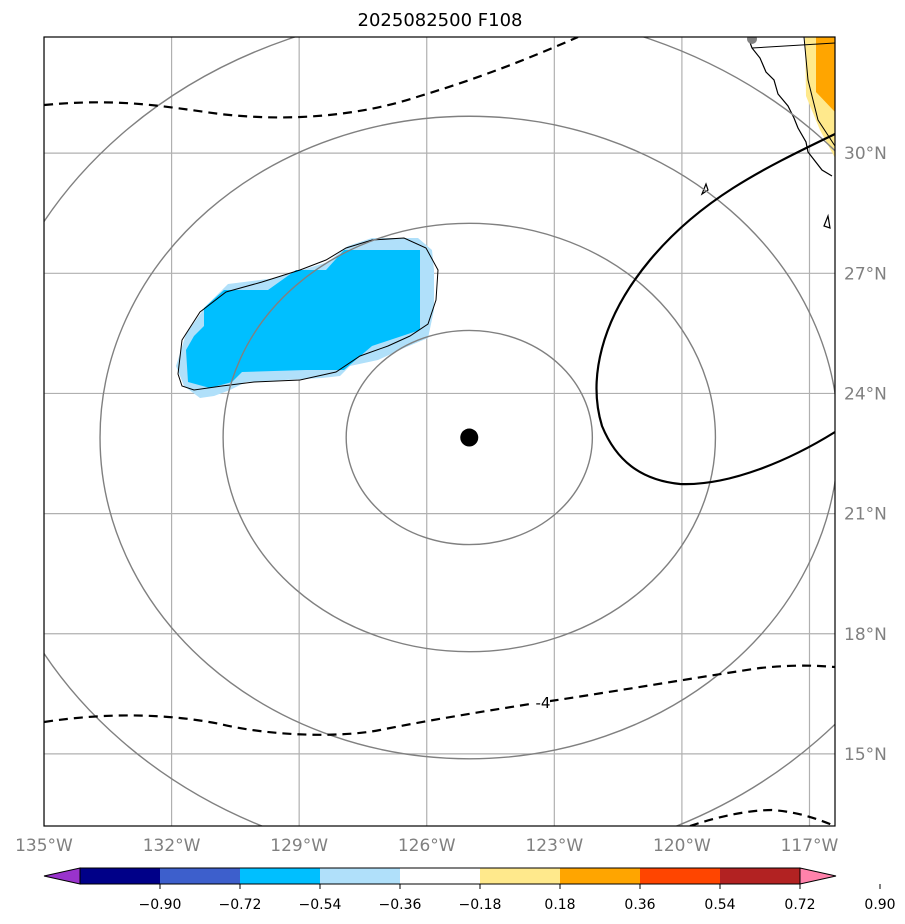 The image size is (905, 924). I want to click on lat-tick-label: 27°N, so click(865, 274).